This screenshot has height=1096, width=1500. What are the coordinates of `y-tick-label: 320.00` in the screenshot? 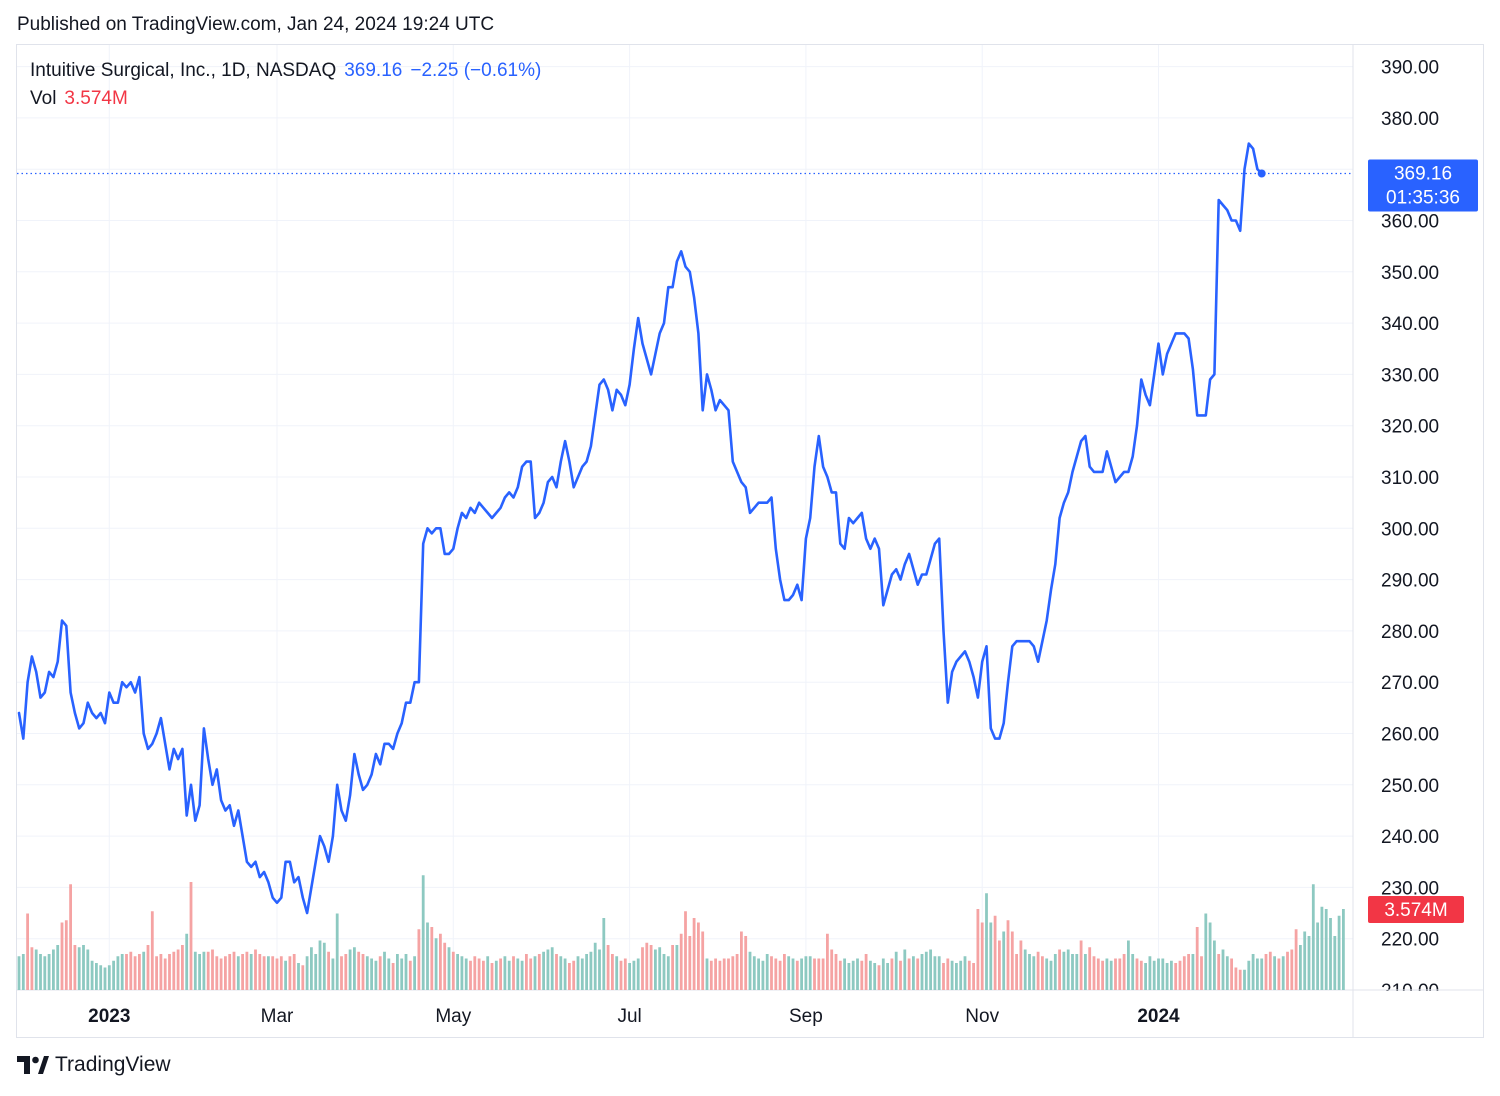 It's located at (1410, 427).